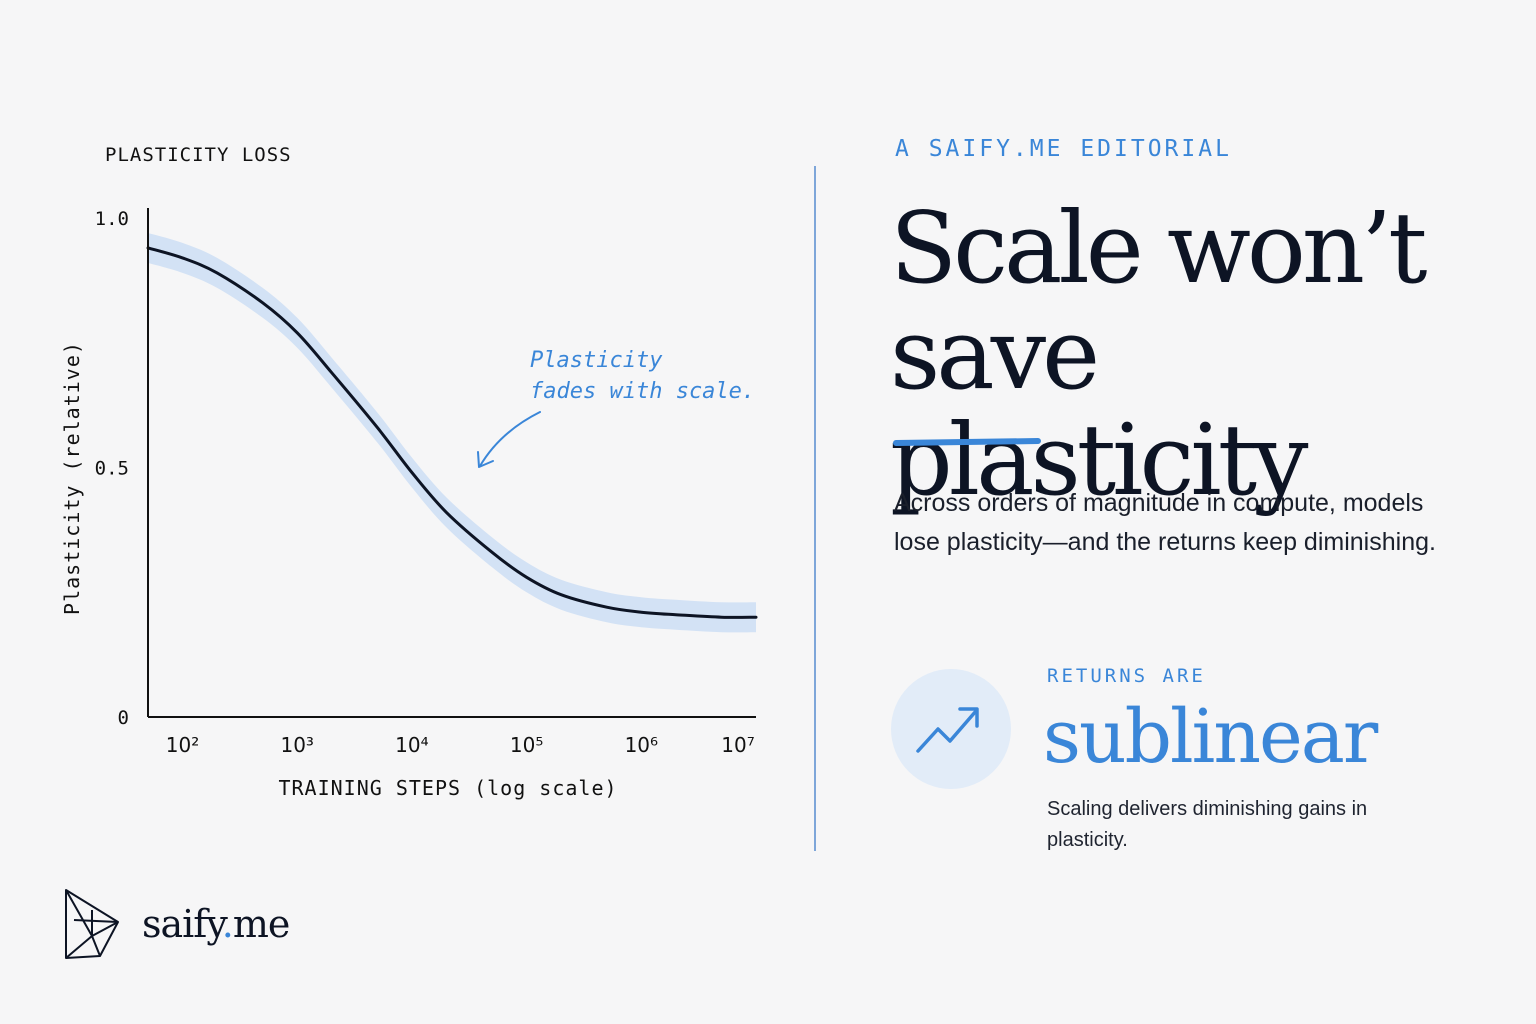 This screenshot has height=1024, width=1536. What do you see at coordinates (447, 788) in the screenshot?
I see `x-axis-label: TRAINING STEPS (log scale)` at bounding box center [447, 788].